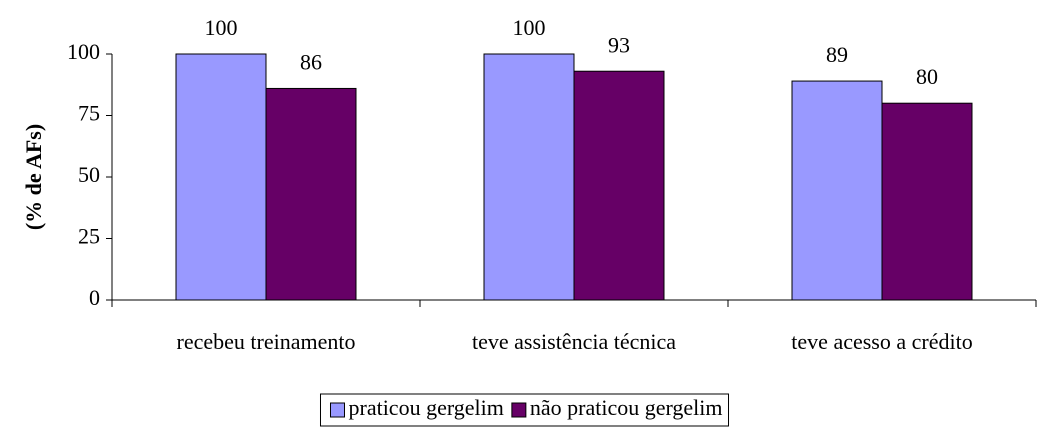 Image resolution: width=1049 pixels, height=428 pixels. Describe the element at coordinates (33, 177) in the screenshot. I see `y-axis-label: (% de AFs)` at that location.